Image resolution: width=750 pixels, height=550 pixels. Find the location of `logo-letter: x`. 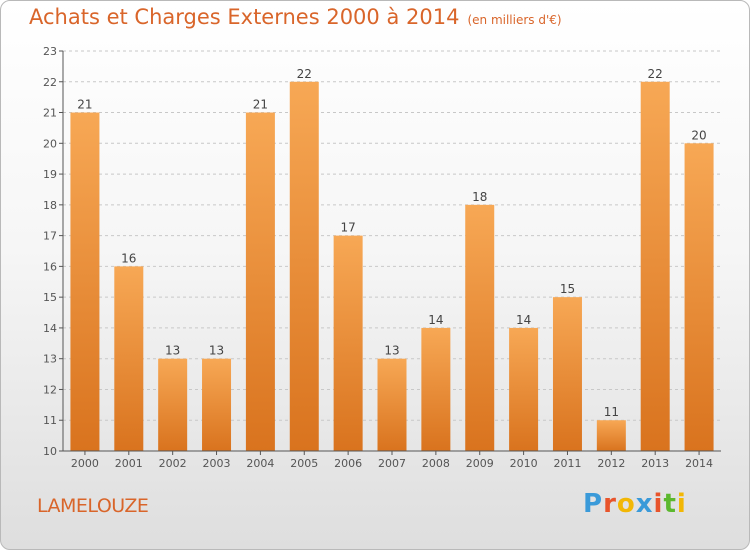

logo-letter: x is located at coordinates (644, 504).